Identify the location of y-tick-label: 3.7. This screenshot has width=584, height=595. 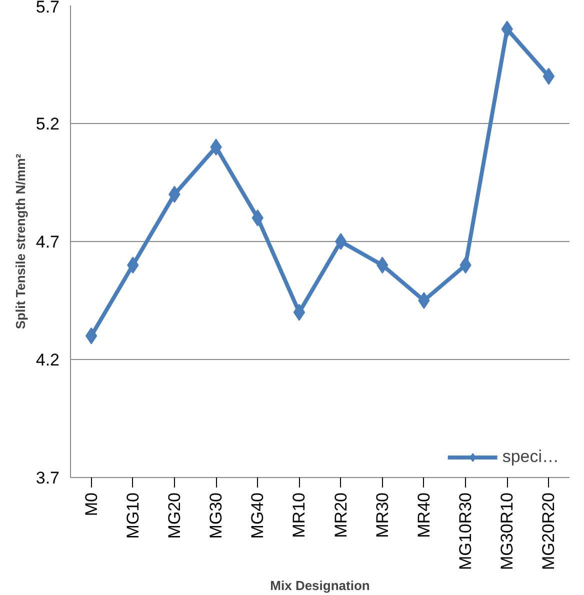
(48, 478).